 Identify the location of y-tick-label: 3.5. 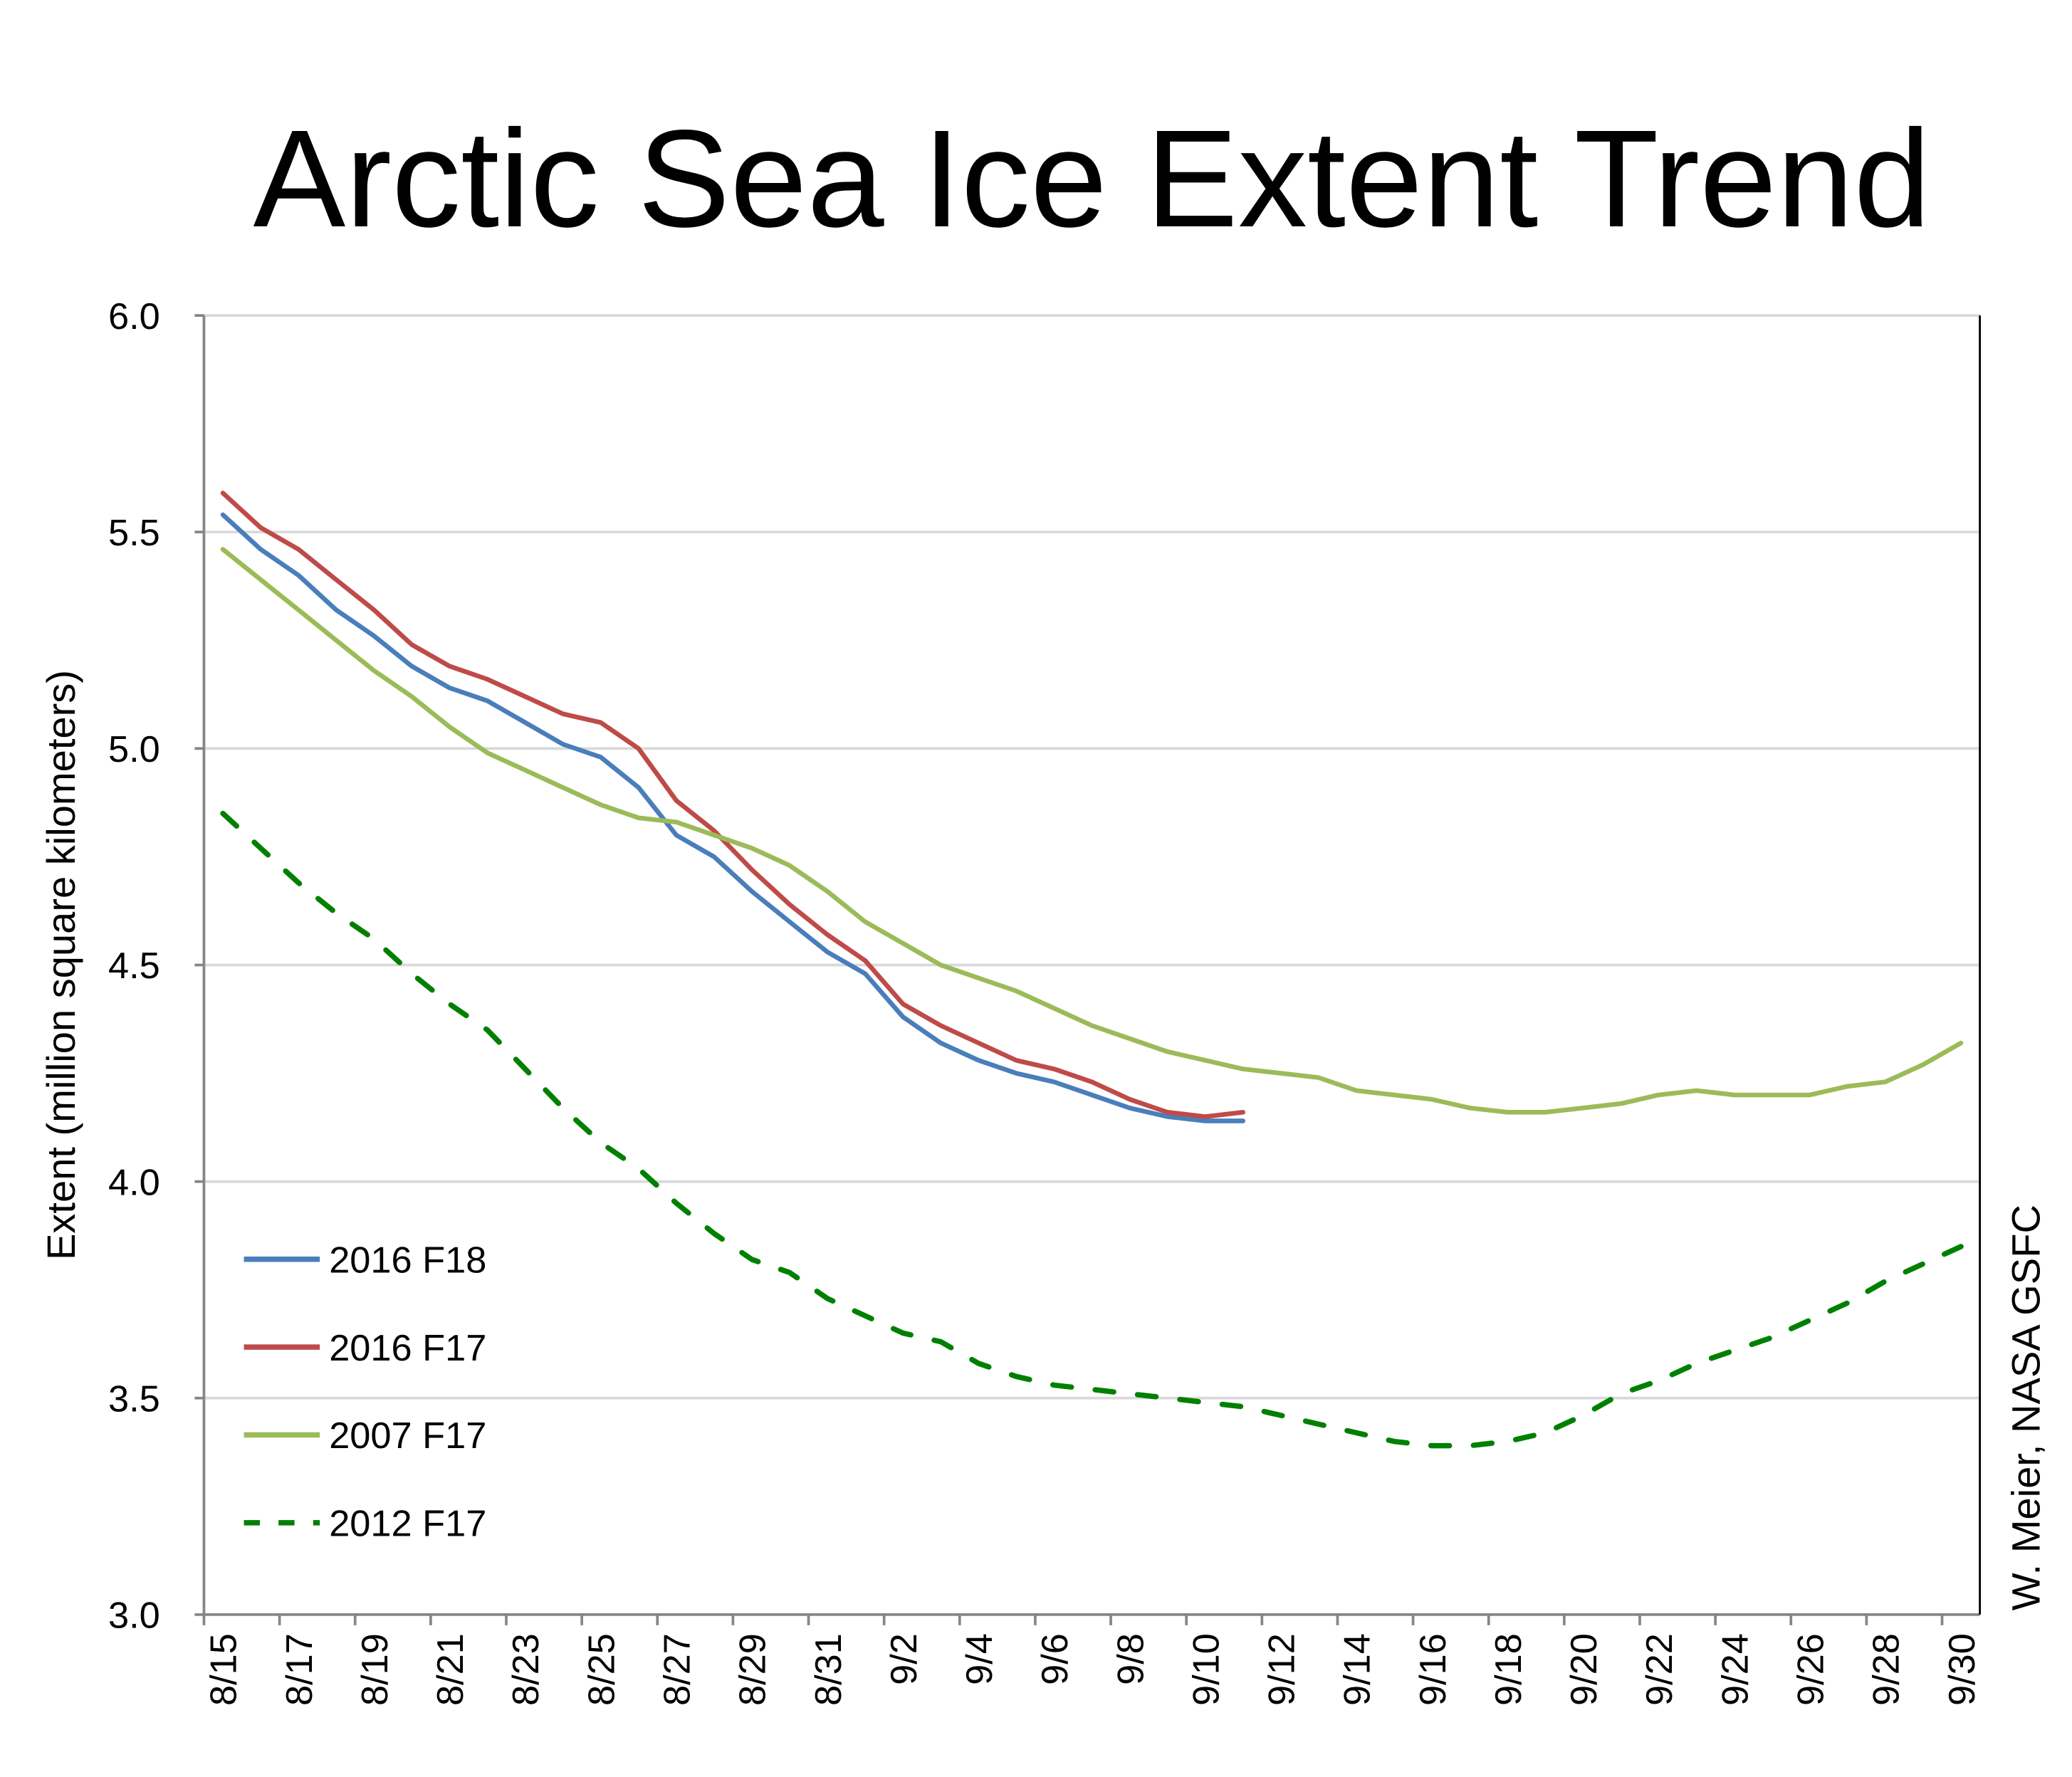
(134, 1399).